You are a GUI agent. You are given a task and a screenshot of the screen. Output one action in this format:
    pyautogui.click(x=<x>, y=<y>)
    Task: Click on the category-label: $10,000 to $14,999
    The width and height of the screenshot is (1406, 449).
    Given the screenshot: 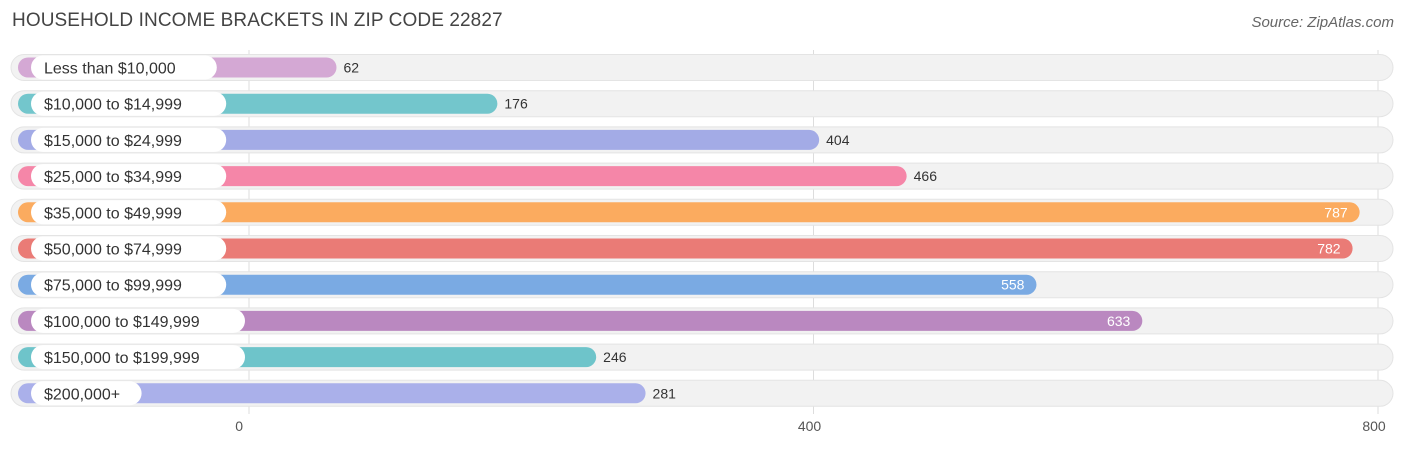 What is the action you would take?
    pyautogui.click(x=113, y=105)
    